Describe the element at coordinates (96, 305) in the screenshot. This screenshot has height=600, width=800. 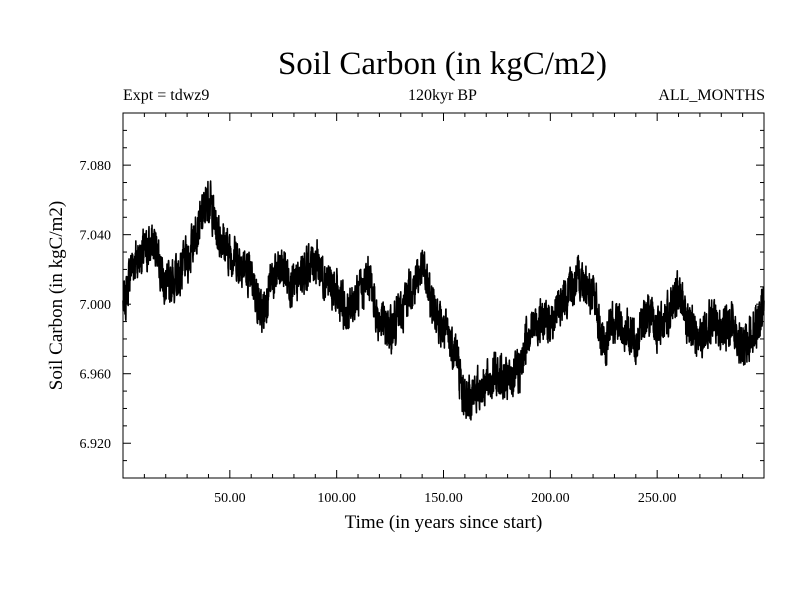
I see `y-tick-label: 7.000` at that location.